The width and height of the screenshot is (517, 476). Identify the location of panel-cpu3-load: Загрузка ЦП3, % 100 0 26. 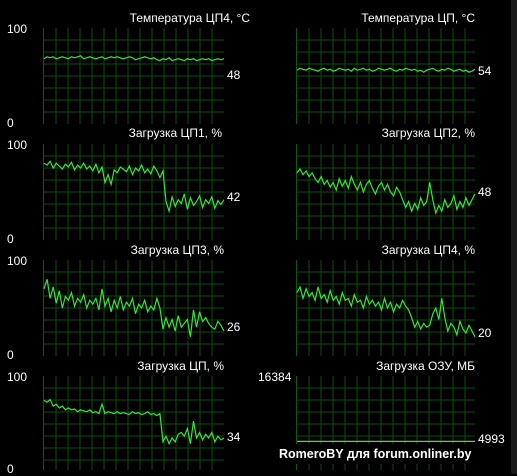
(129, 299).